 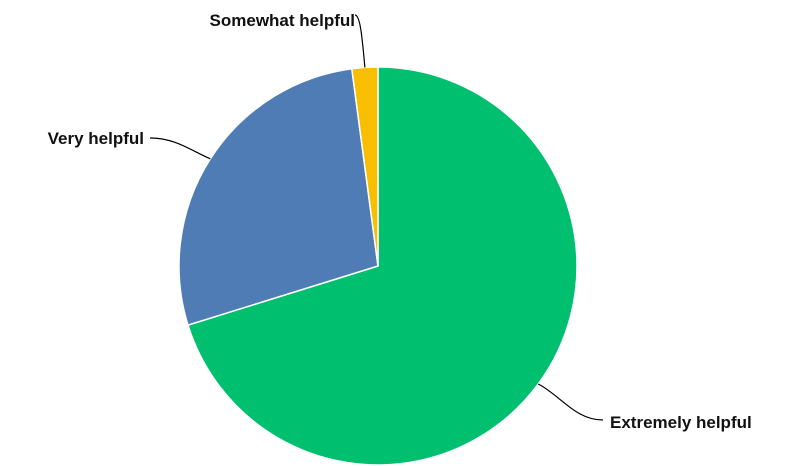 I want to click on leader-line-extremely-helpful, so click(x=570, y=402).